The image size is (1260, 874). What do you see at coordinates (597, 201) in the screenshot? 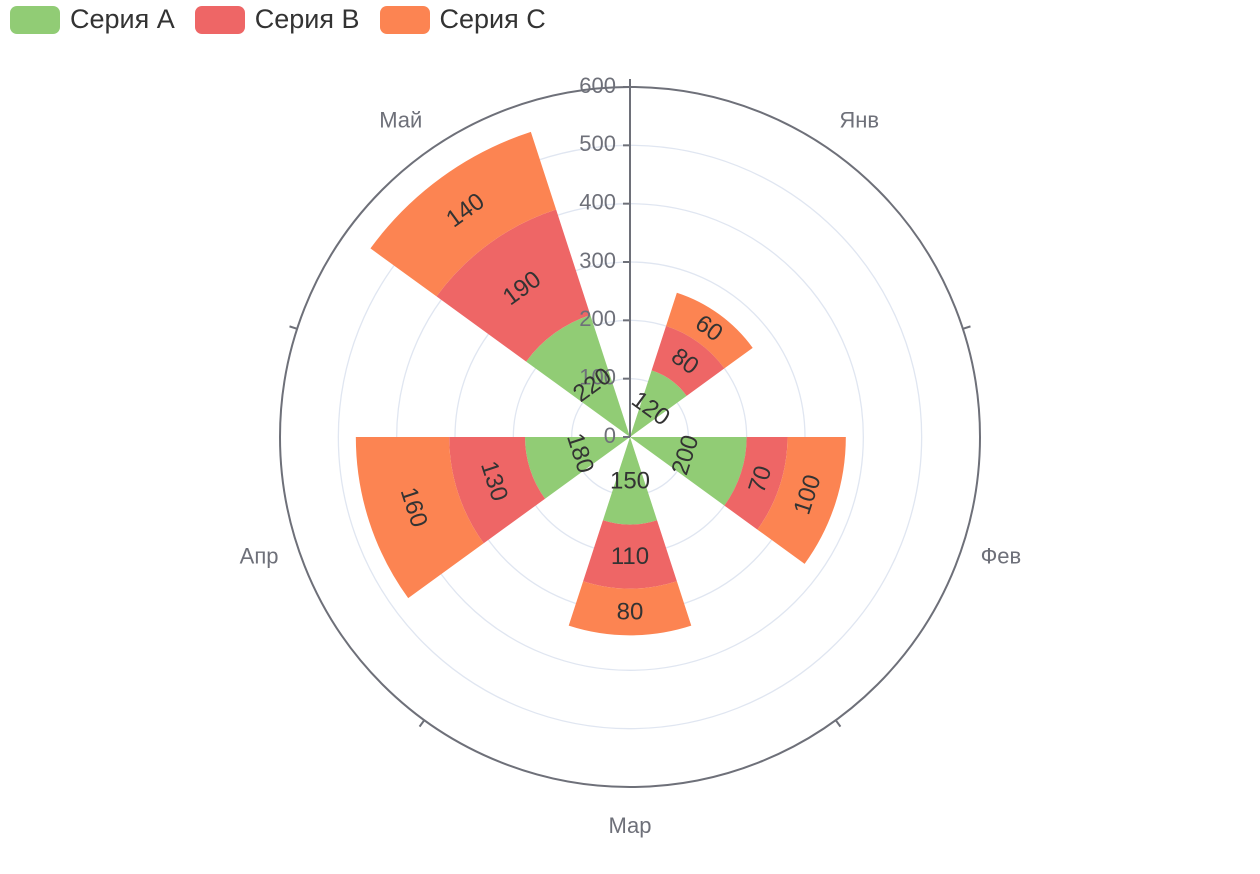
I see `radius-tick-label: 400` at bounding box center [597, 201].